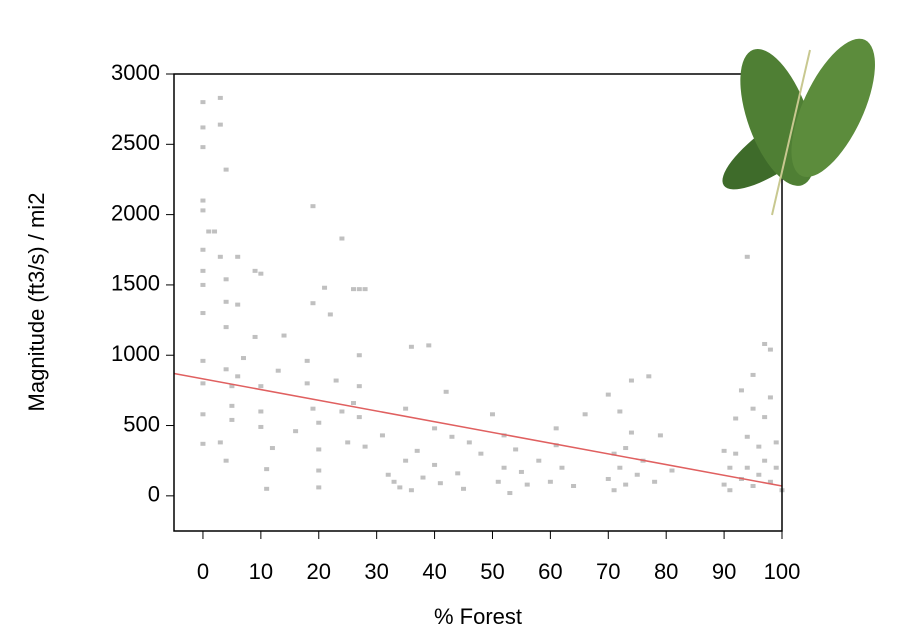 The image size is (902, 637). I want to click on y-tick-label: 0, so click(154, 494).